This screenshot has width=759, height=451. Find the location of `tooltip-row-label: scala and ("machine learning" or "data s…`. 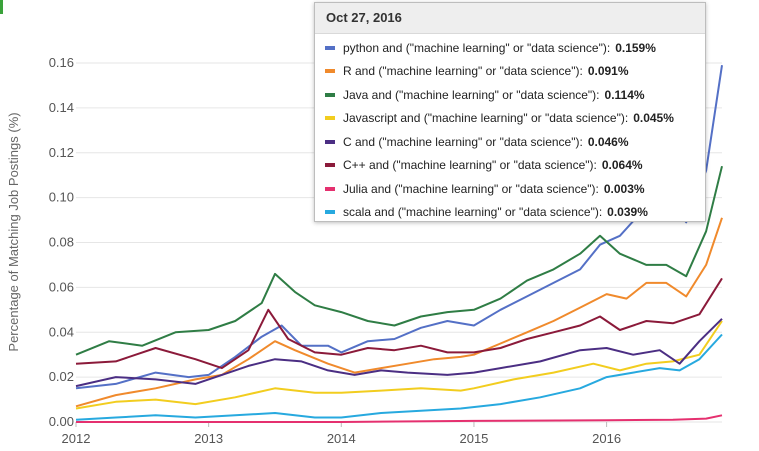

tooltip-row-label: scala and ("machine learning" or "data s… is located at coordinates (473, 212).